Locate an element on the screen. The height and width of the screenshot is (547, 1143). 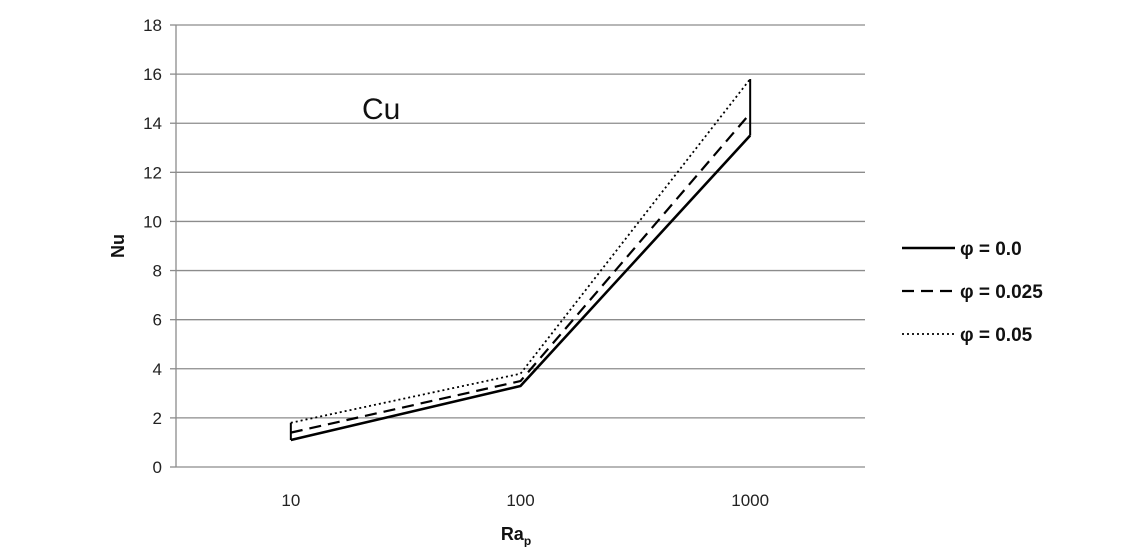
x-axis-title: Rap is located at coordinates (516, 535).